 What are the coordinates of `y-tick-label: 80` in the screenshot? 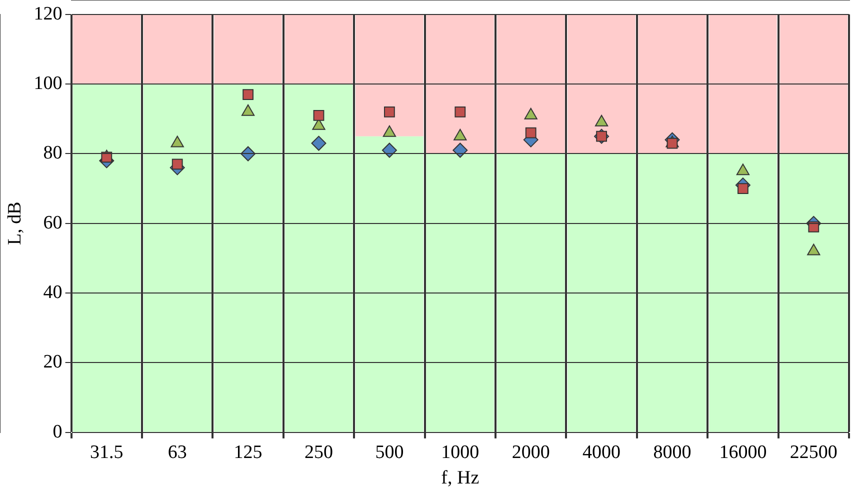 It's located at (52, 153).